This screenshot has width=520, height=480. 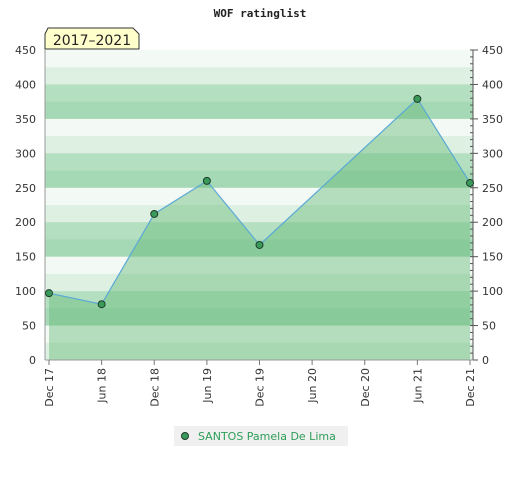 I want to click on y-tick-label-right: 300, so click(x=492, y=153).